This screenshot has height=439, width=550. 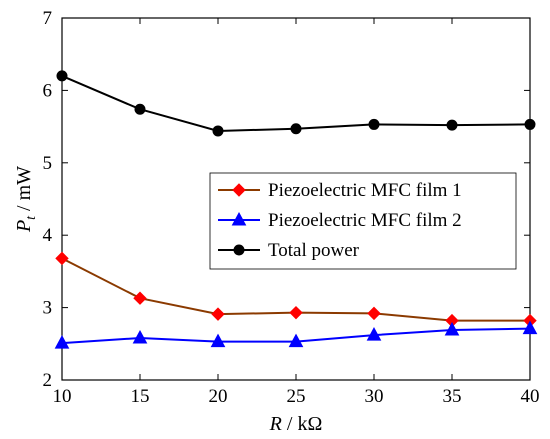 What do you see at coordinates (302, 424) in the screenshot?
I see `x-axis-unit: / kΩ` at bounding box center [302, 424].